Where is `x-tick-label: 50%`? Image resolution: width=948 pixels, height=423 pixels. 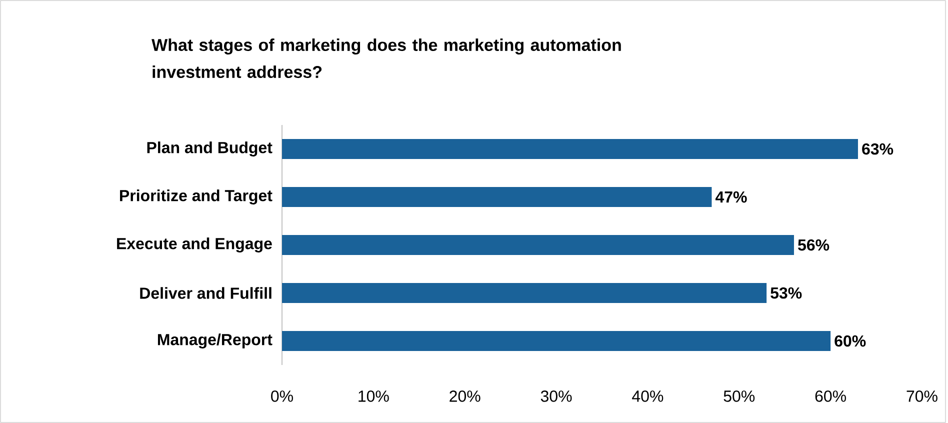
x-tick-label: 50% is located at coordinates (739, 396).